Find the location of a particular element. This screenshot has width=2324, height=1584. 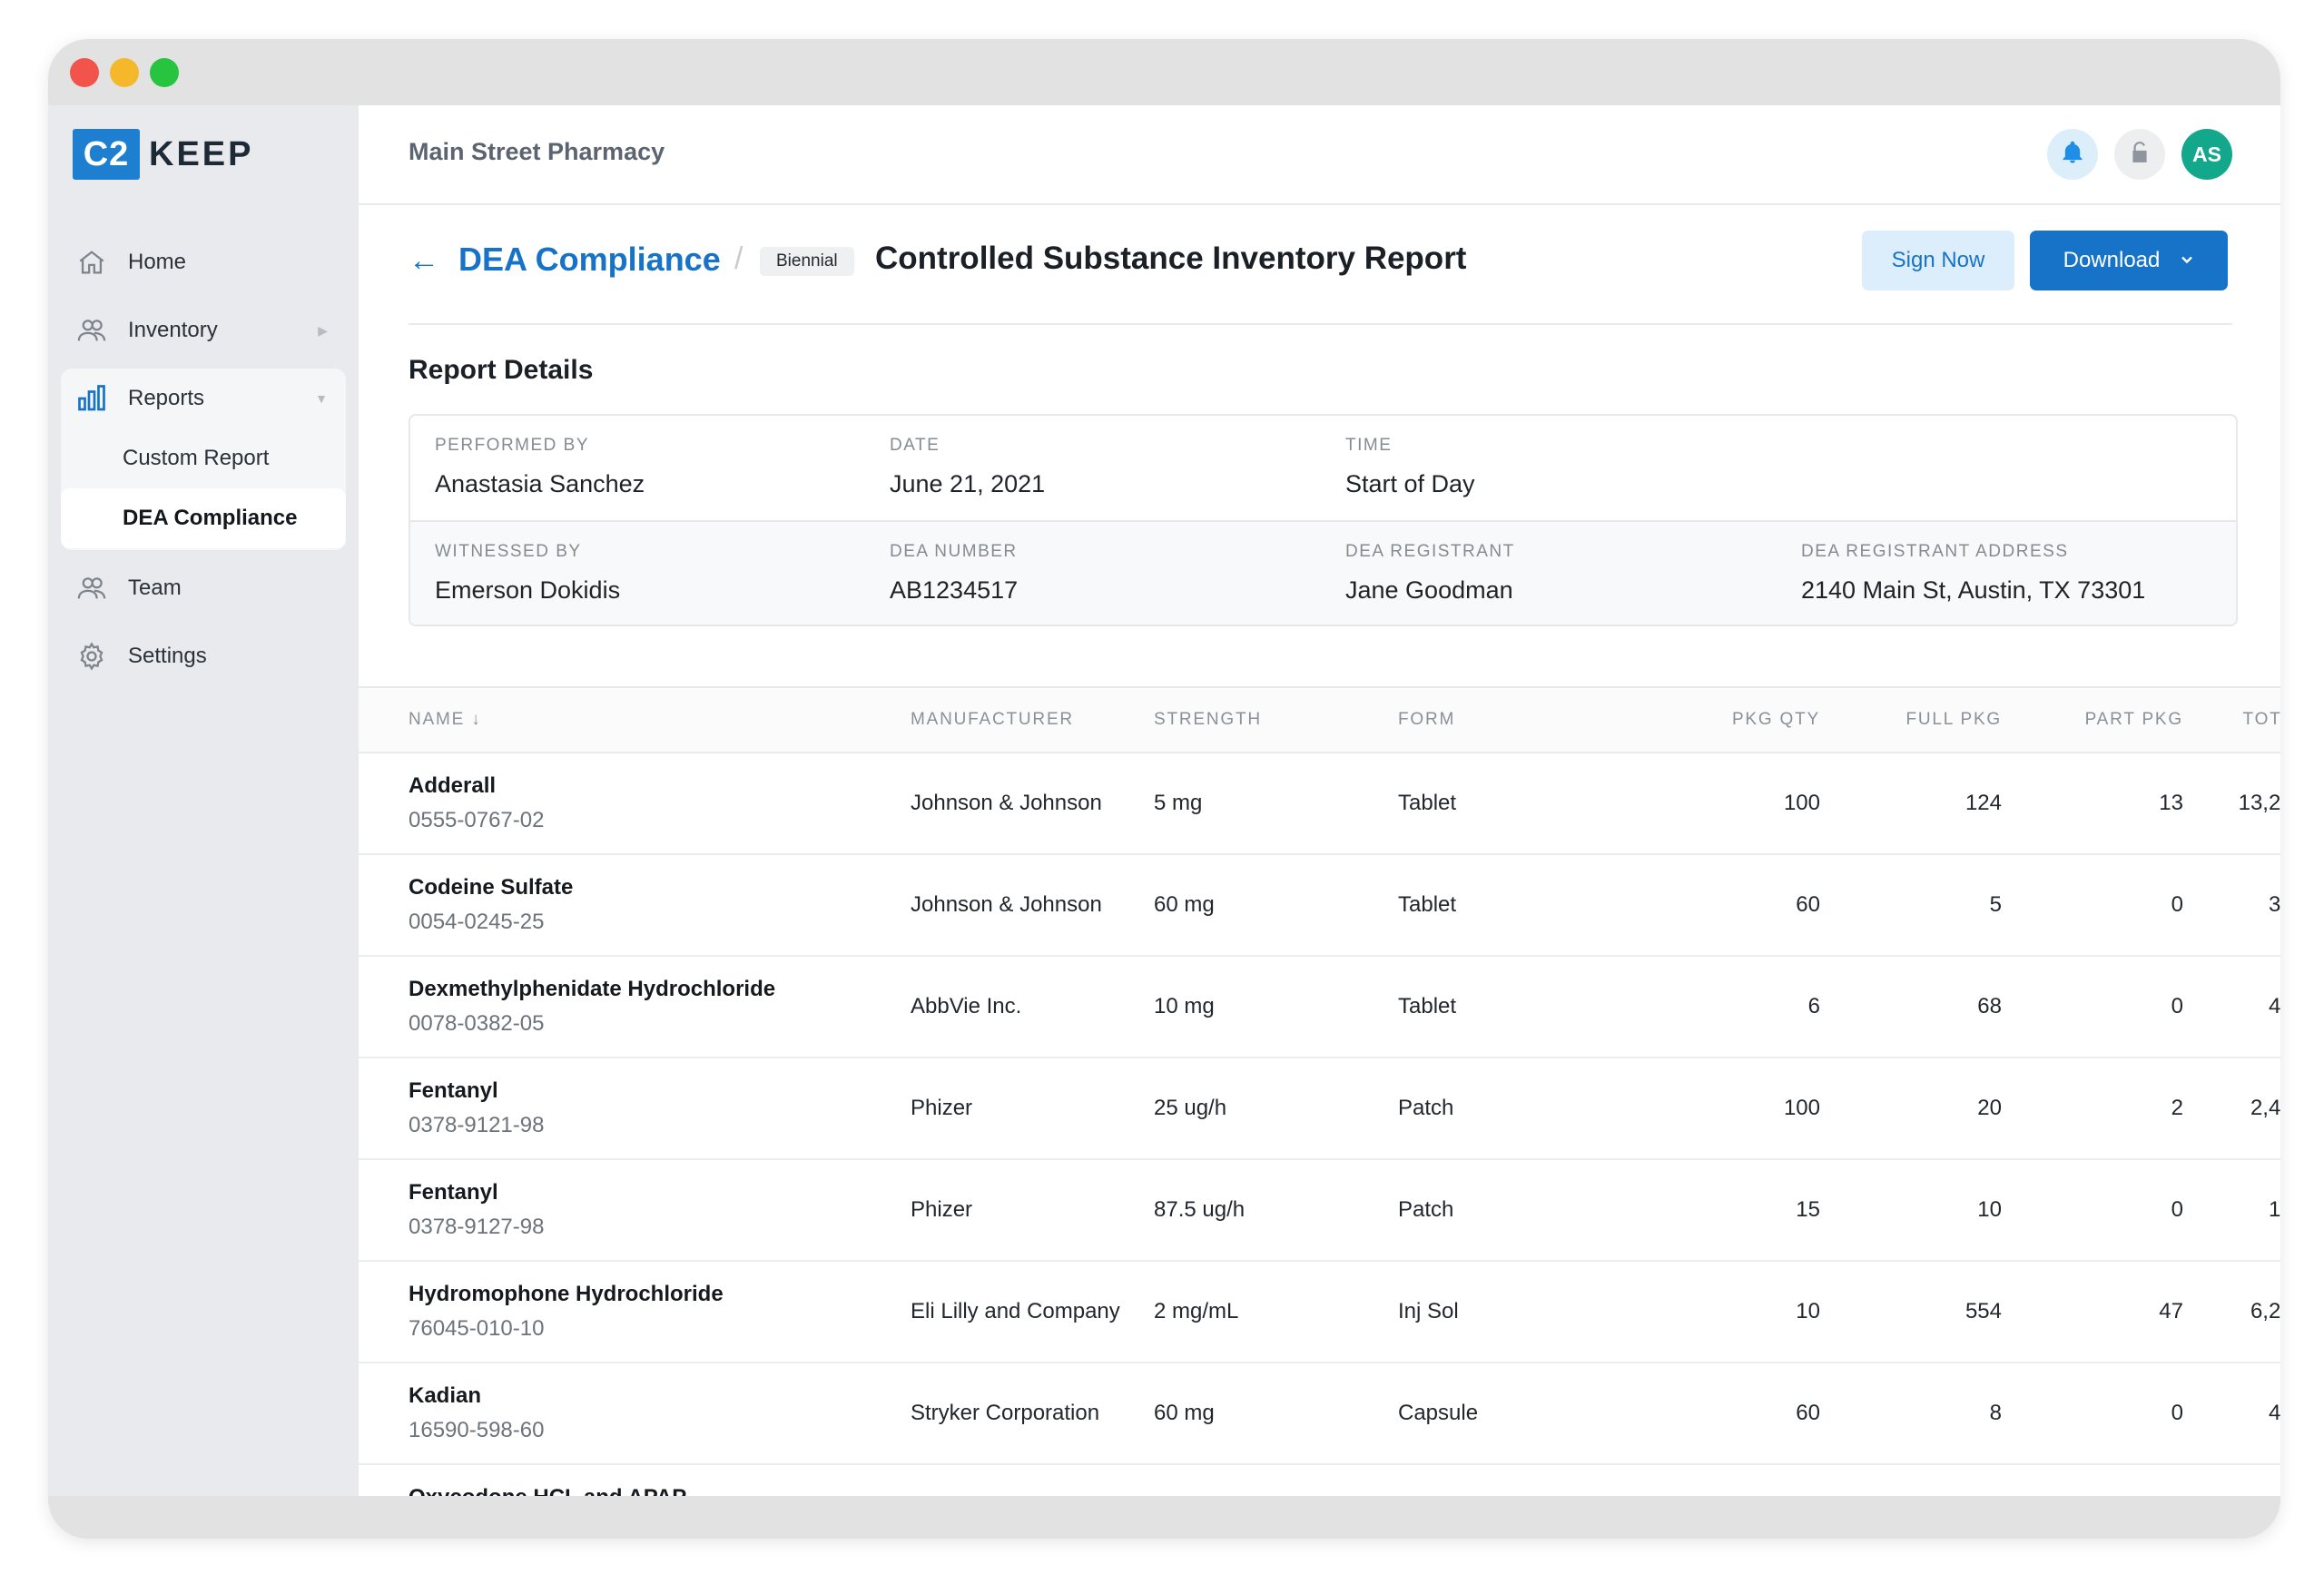

sidebar-subitem-custom-report: Custom Report is located at coordinates (196, 458).